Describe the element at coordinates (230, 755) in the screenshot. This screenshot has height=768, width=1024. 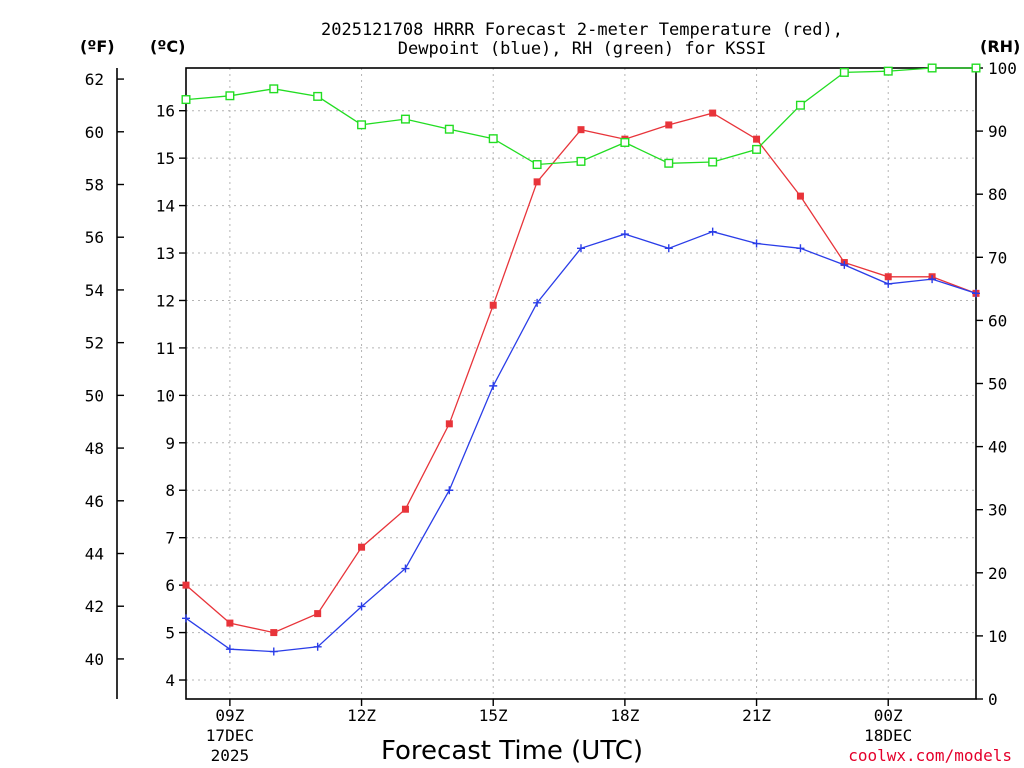
I see `year-tick-label: 2025` at that location.